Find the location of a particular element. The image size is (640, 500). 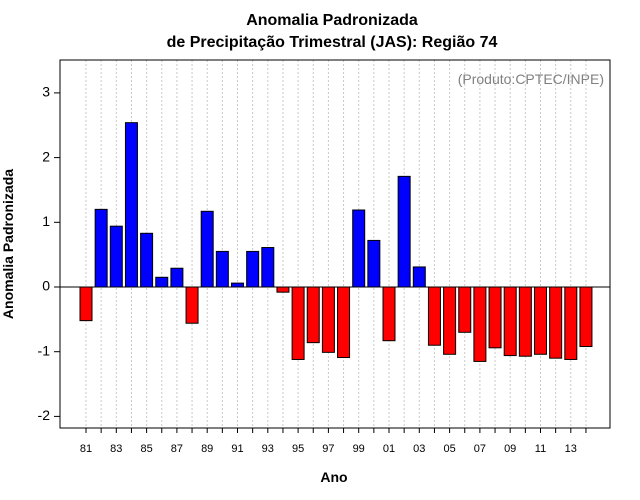

x-tick-label: 89 is located at coordinates (207, 449).